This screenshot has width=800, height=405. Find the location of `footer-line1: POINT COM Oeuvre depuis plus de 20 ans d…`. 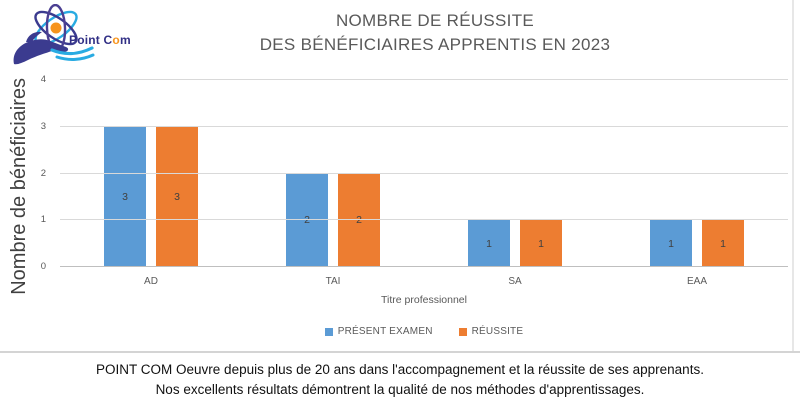

footer-line1: POINT COM Oeuvre depuis plus de 20 ans d… is located at coordinates (400, 369).